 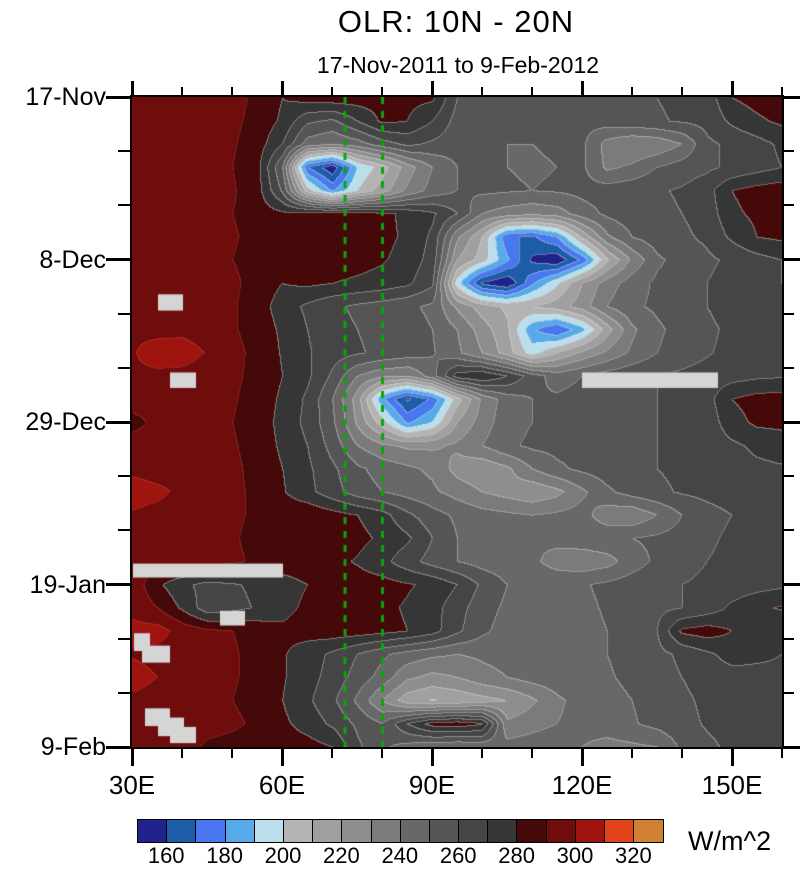 I want to click on chart-title: OLR: 10N - 20N, so click(x=456, y=21).